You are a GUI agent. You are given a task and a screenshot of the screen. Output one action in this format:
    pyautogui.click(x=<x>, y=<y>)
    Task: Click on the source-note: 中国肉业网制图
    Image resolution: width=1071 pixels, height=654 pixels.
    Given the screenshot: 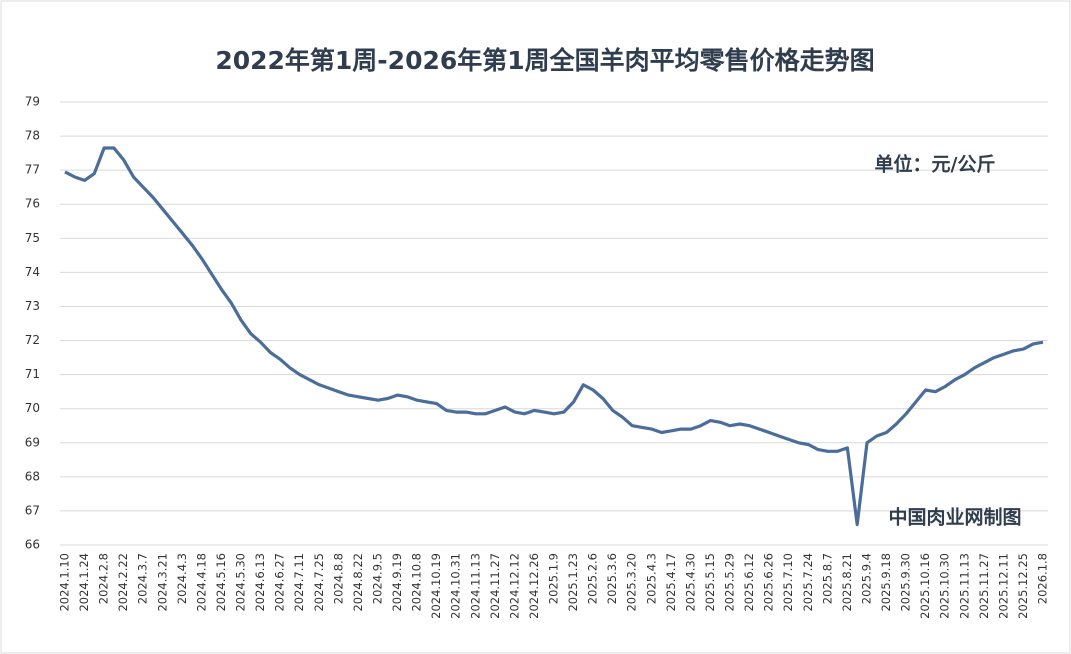 What is the action you would take?
    pyautogui.click(x=954, y=517)
    